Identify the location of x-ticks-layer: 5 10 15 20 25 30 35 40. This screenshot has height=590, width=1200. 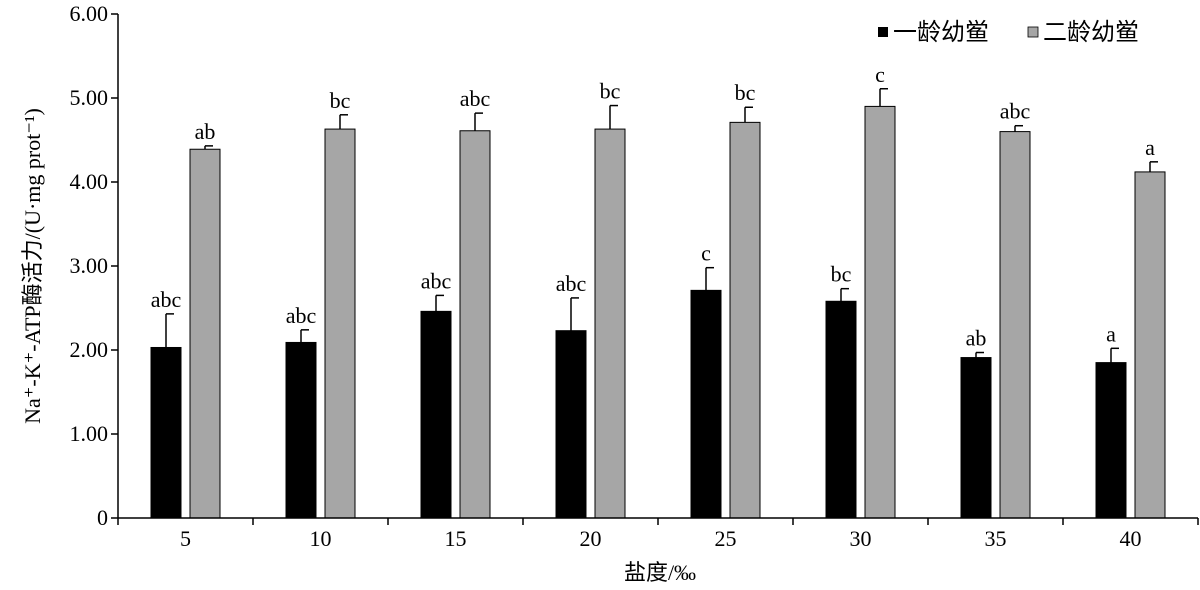
(658, 534).